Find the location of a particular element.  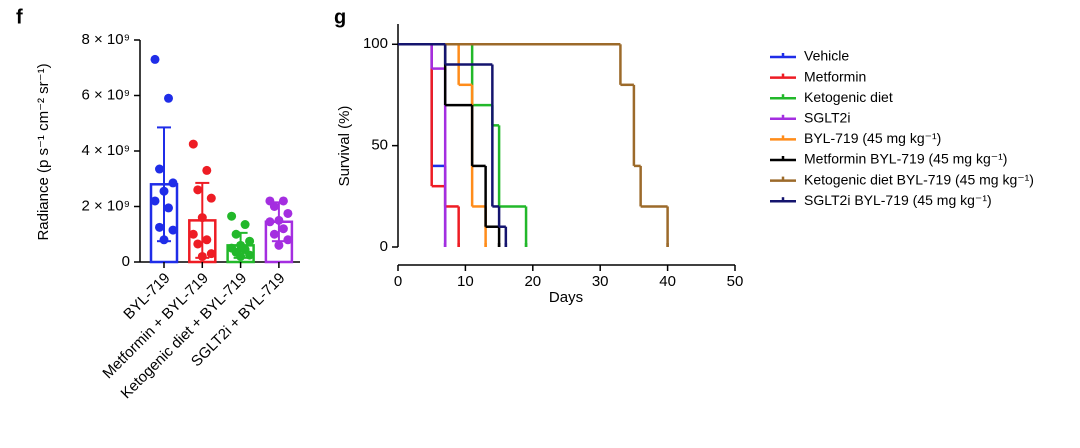

legend-label: SGLT2i is located at coordinates (827, 118).